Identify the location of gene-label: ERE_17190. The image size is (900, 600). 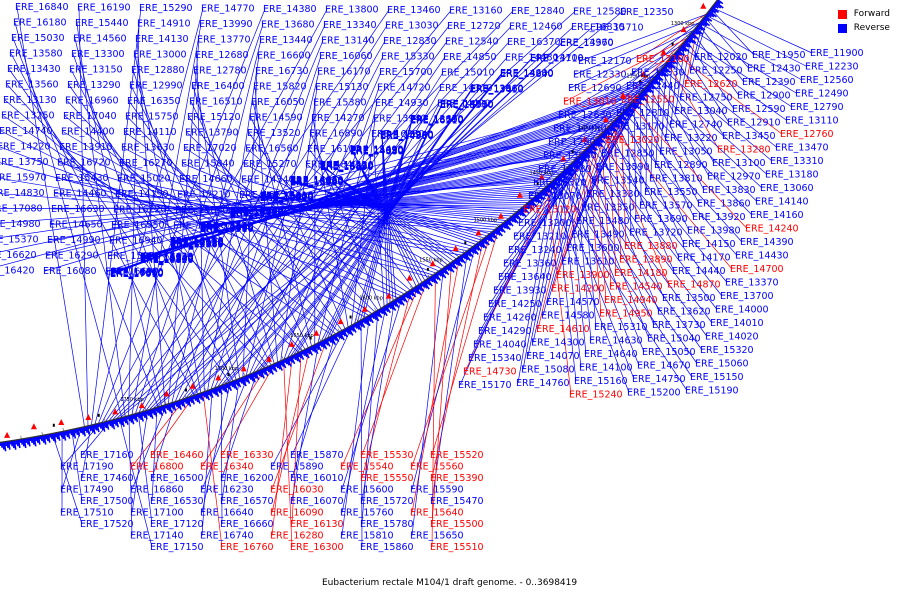
(87, 467).